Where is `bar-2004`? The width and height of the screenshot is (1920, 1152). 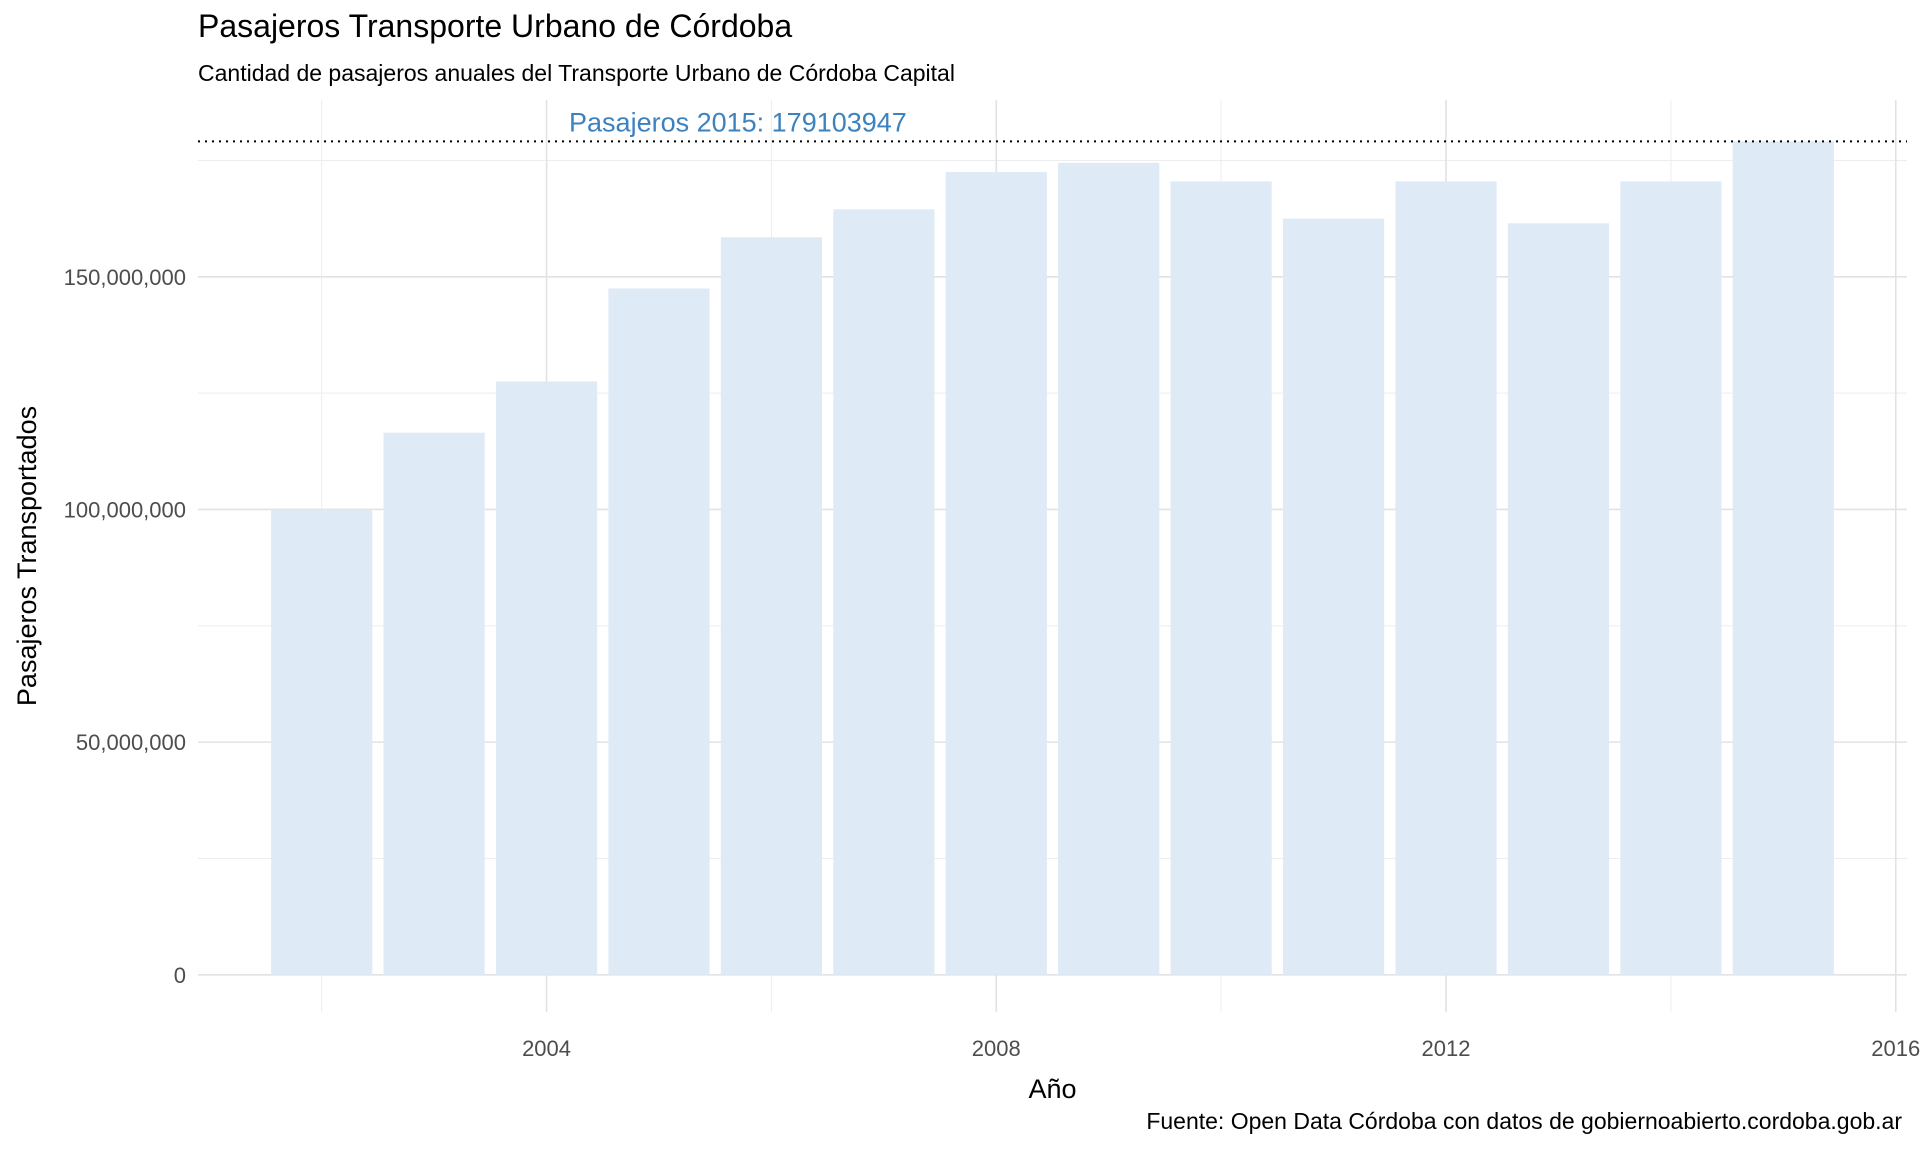
bar-2004 is located at coordinates (546, 678).